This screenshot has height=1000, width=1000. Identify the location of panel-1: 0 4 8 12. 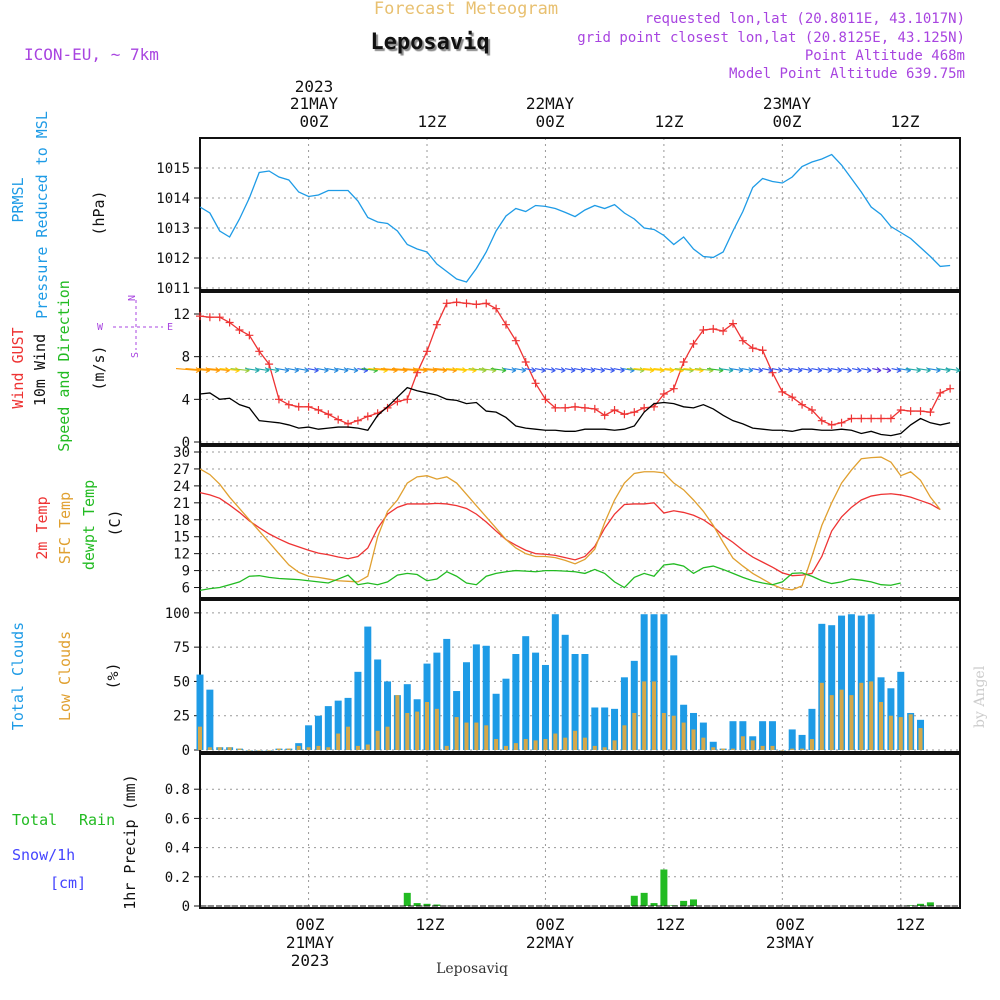
(567, 371).